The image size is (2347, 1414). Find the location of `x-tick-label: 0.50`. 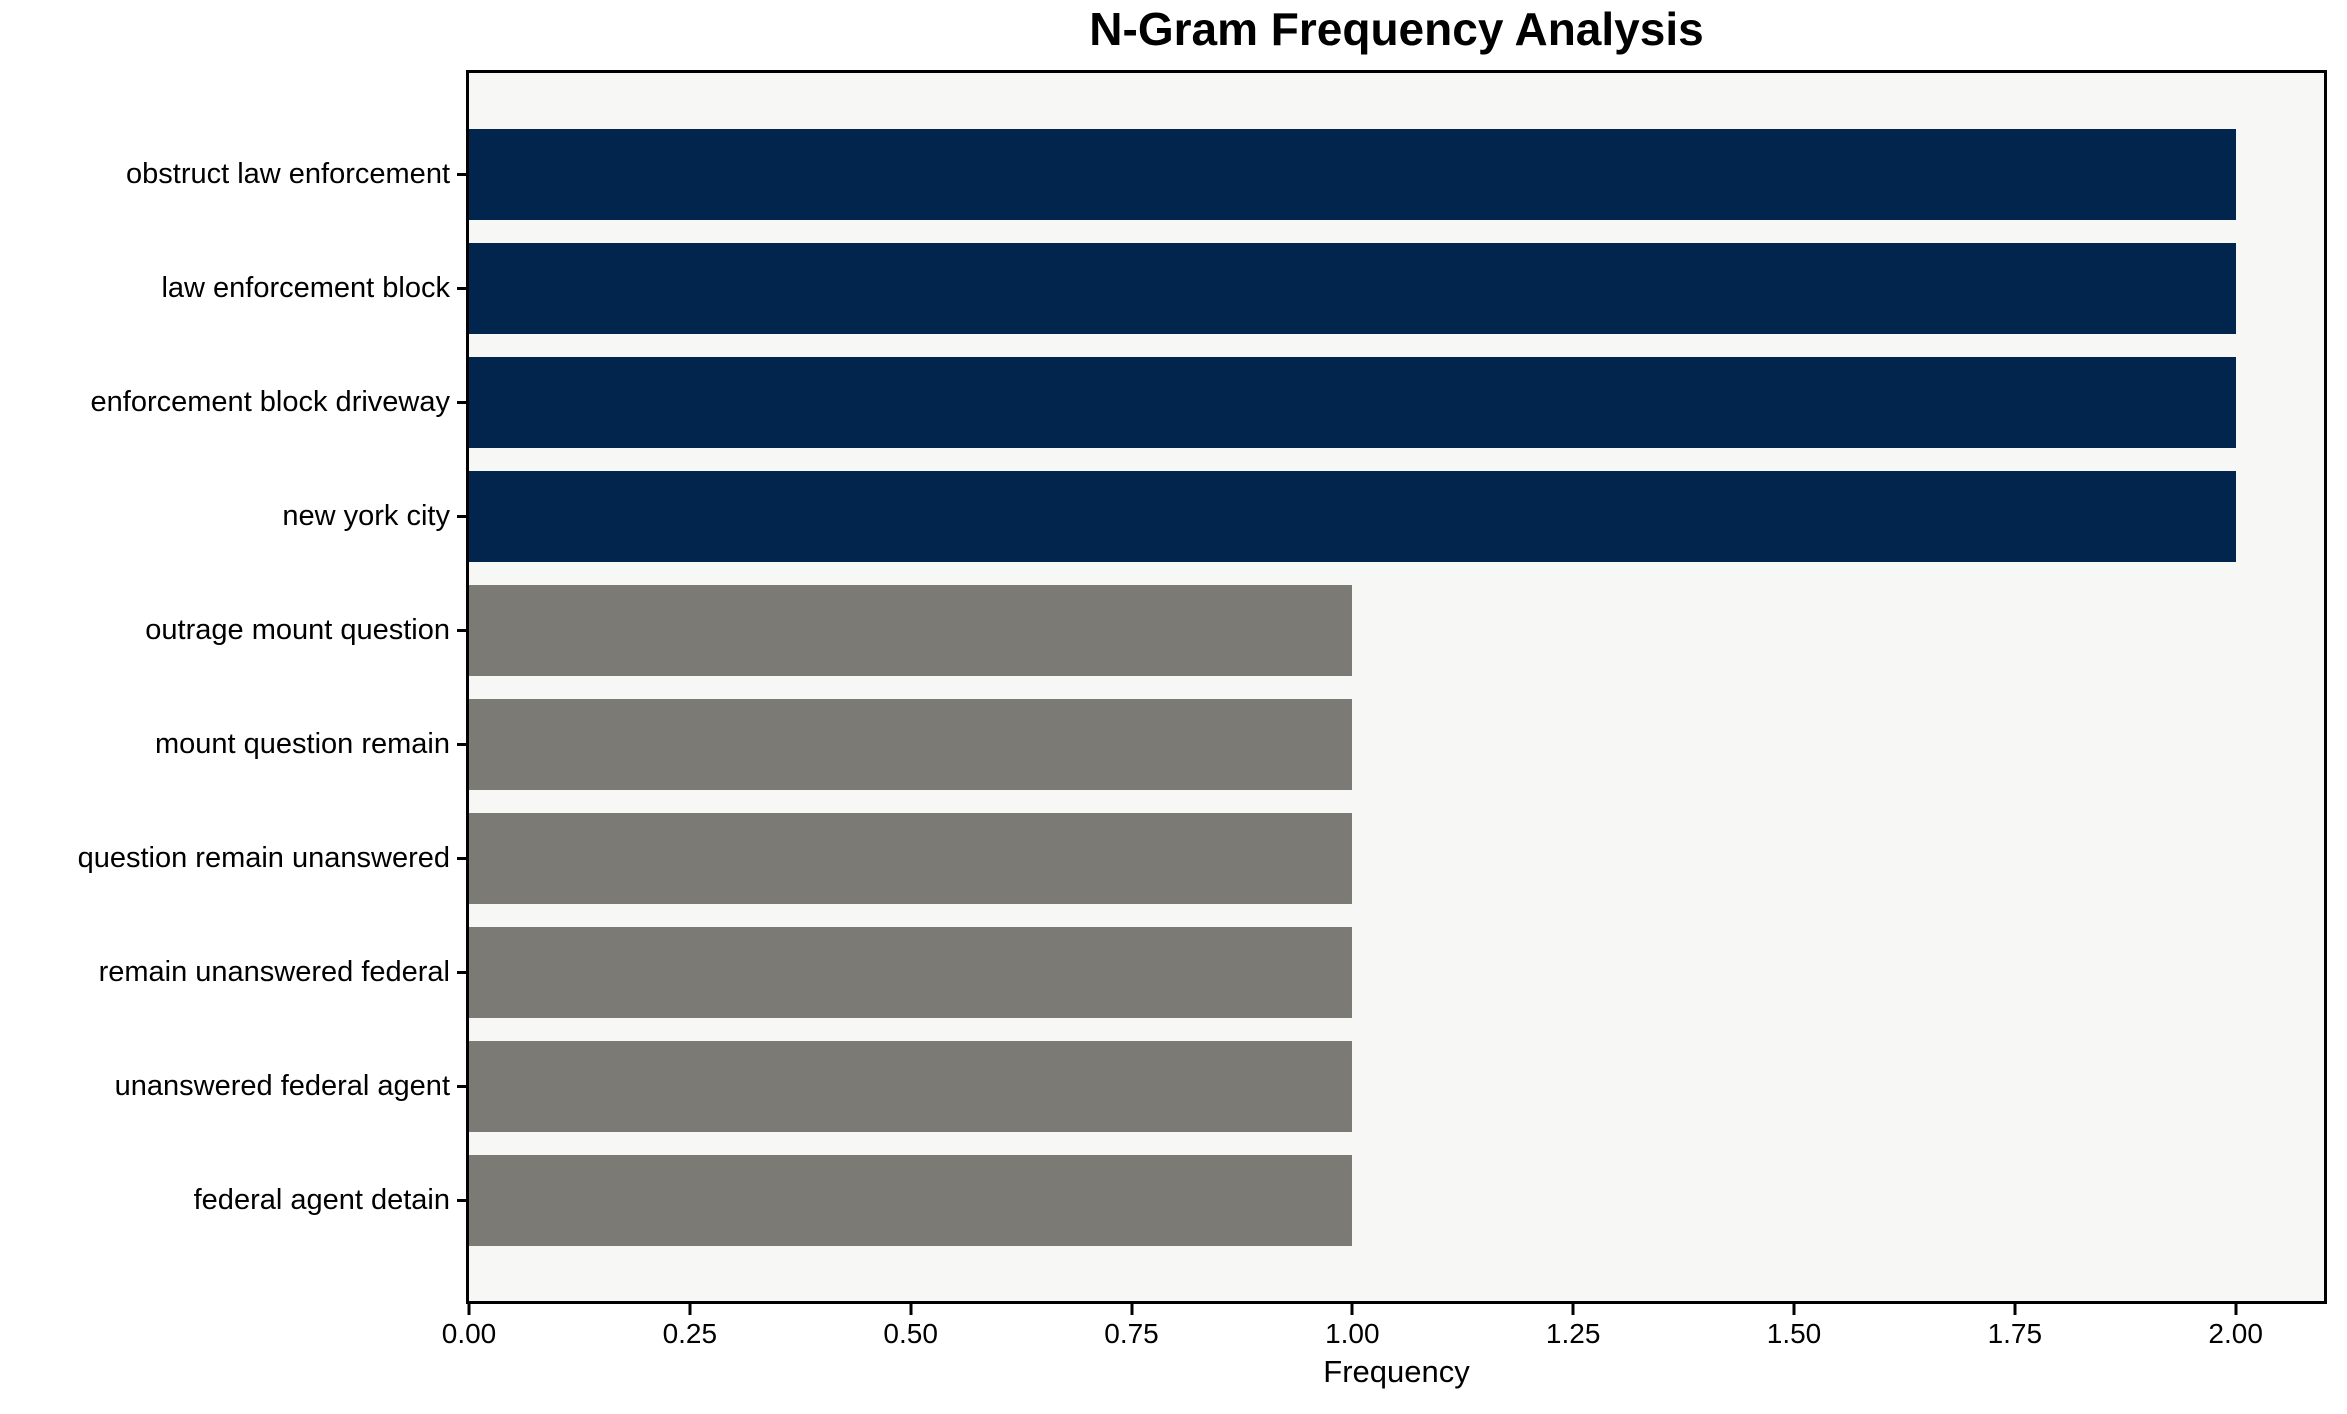

x-tick-label: 0.50 is located at coordinates (910, 1333).